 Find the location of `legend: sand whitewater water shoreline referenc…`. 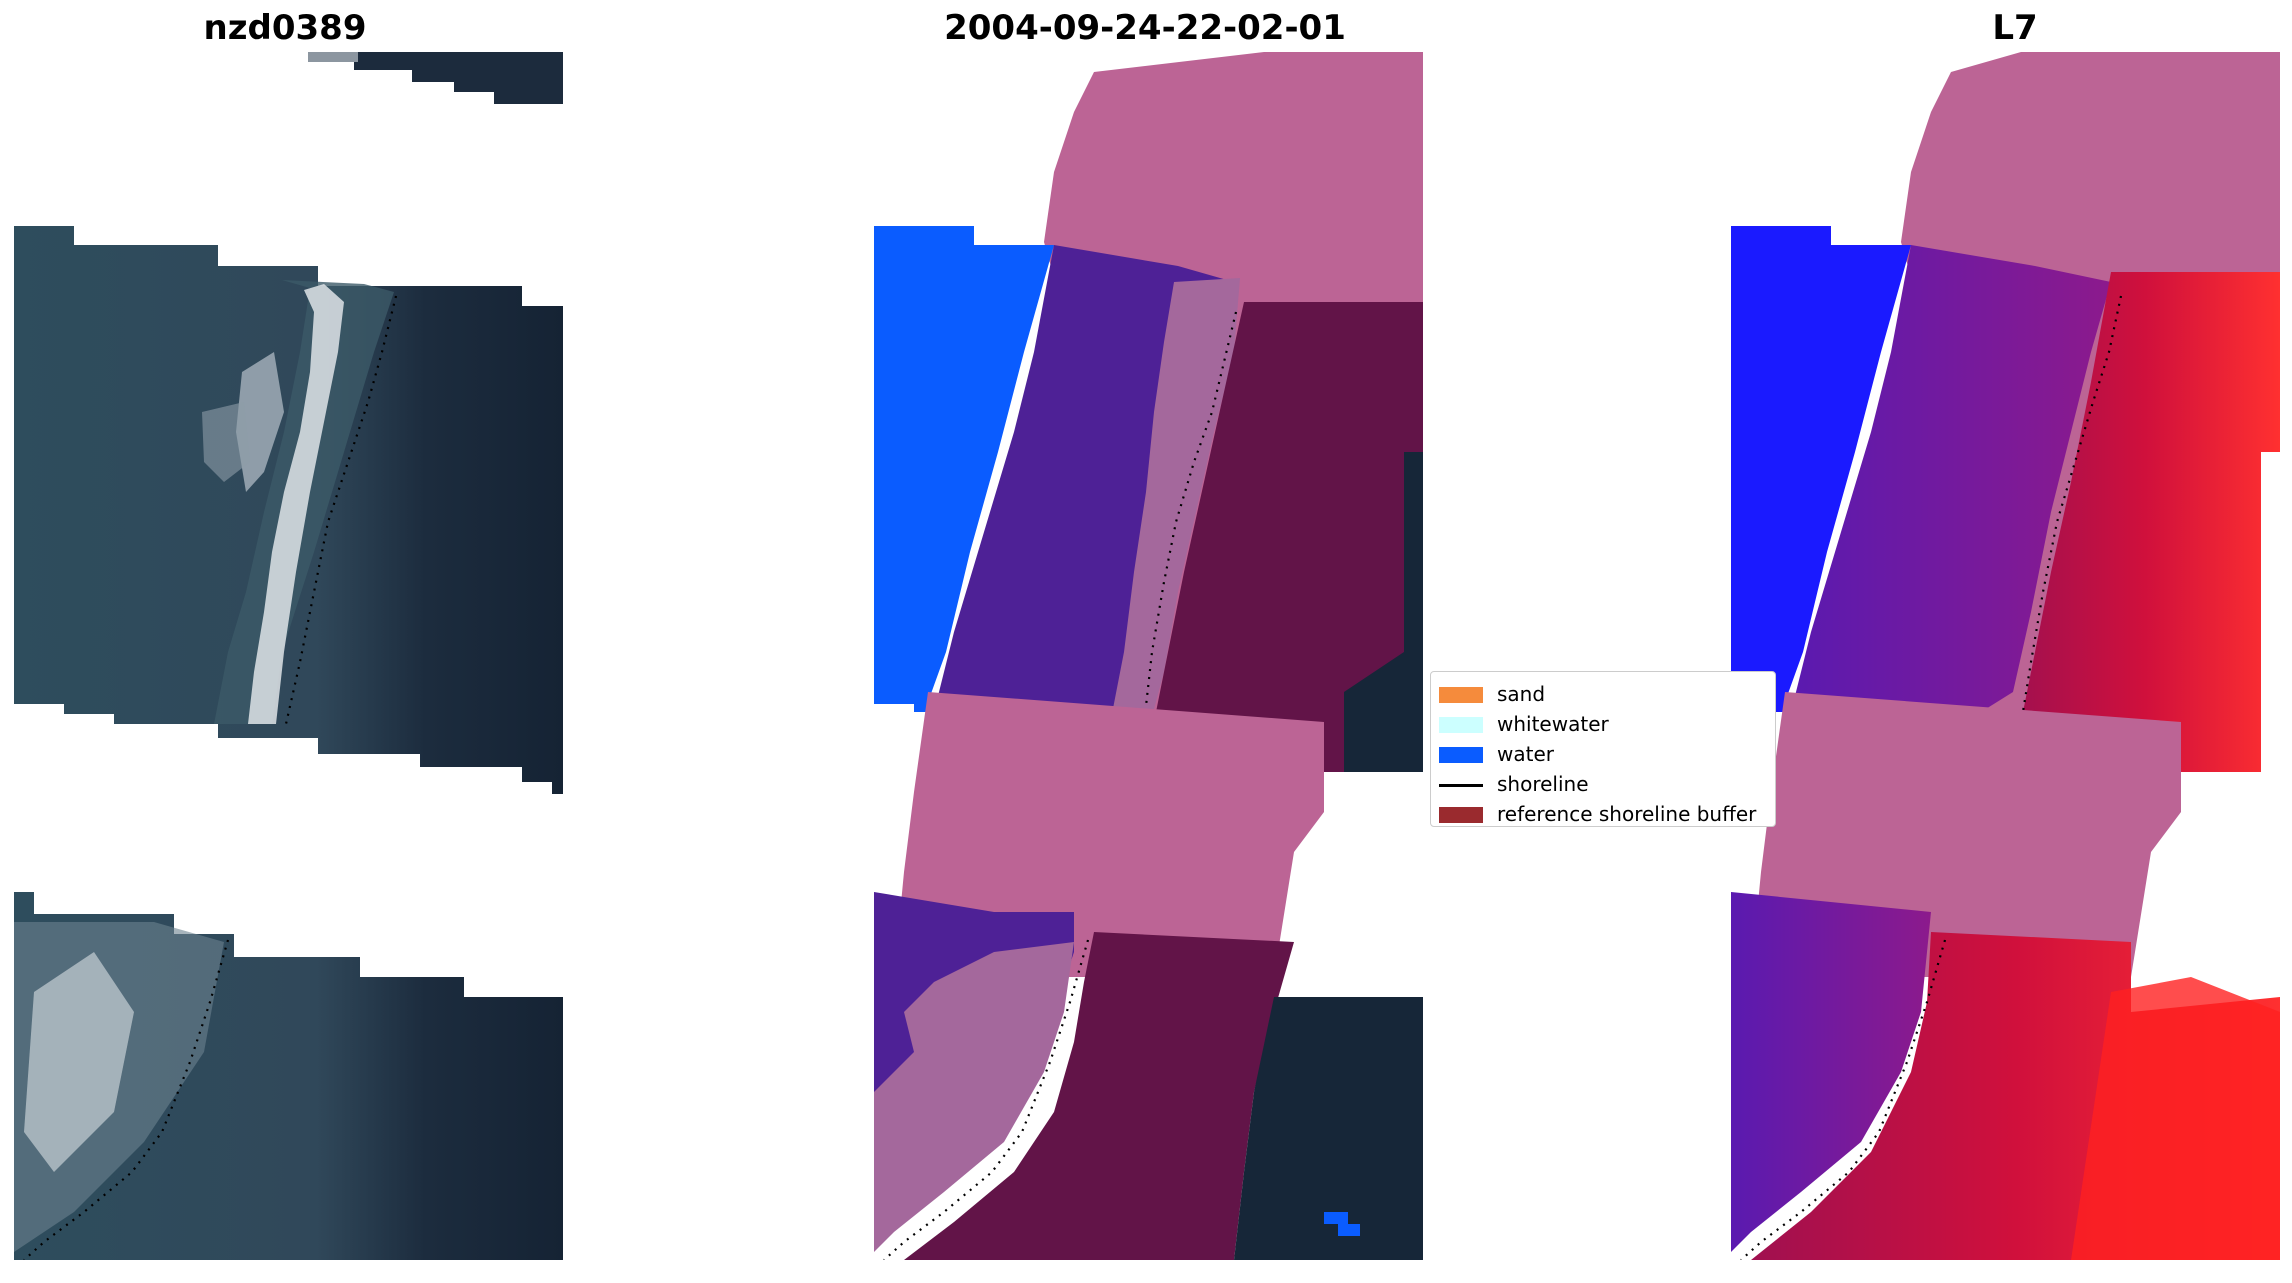

legend: sand whitewater water shoreline referenc… is located at coordinates (1603, 749).